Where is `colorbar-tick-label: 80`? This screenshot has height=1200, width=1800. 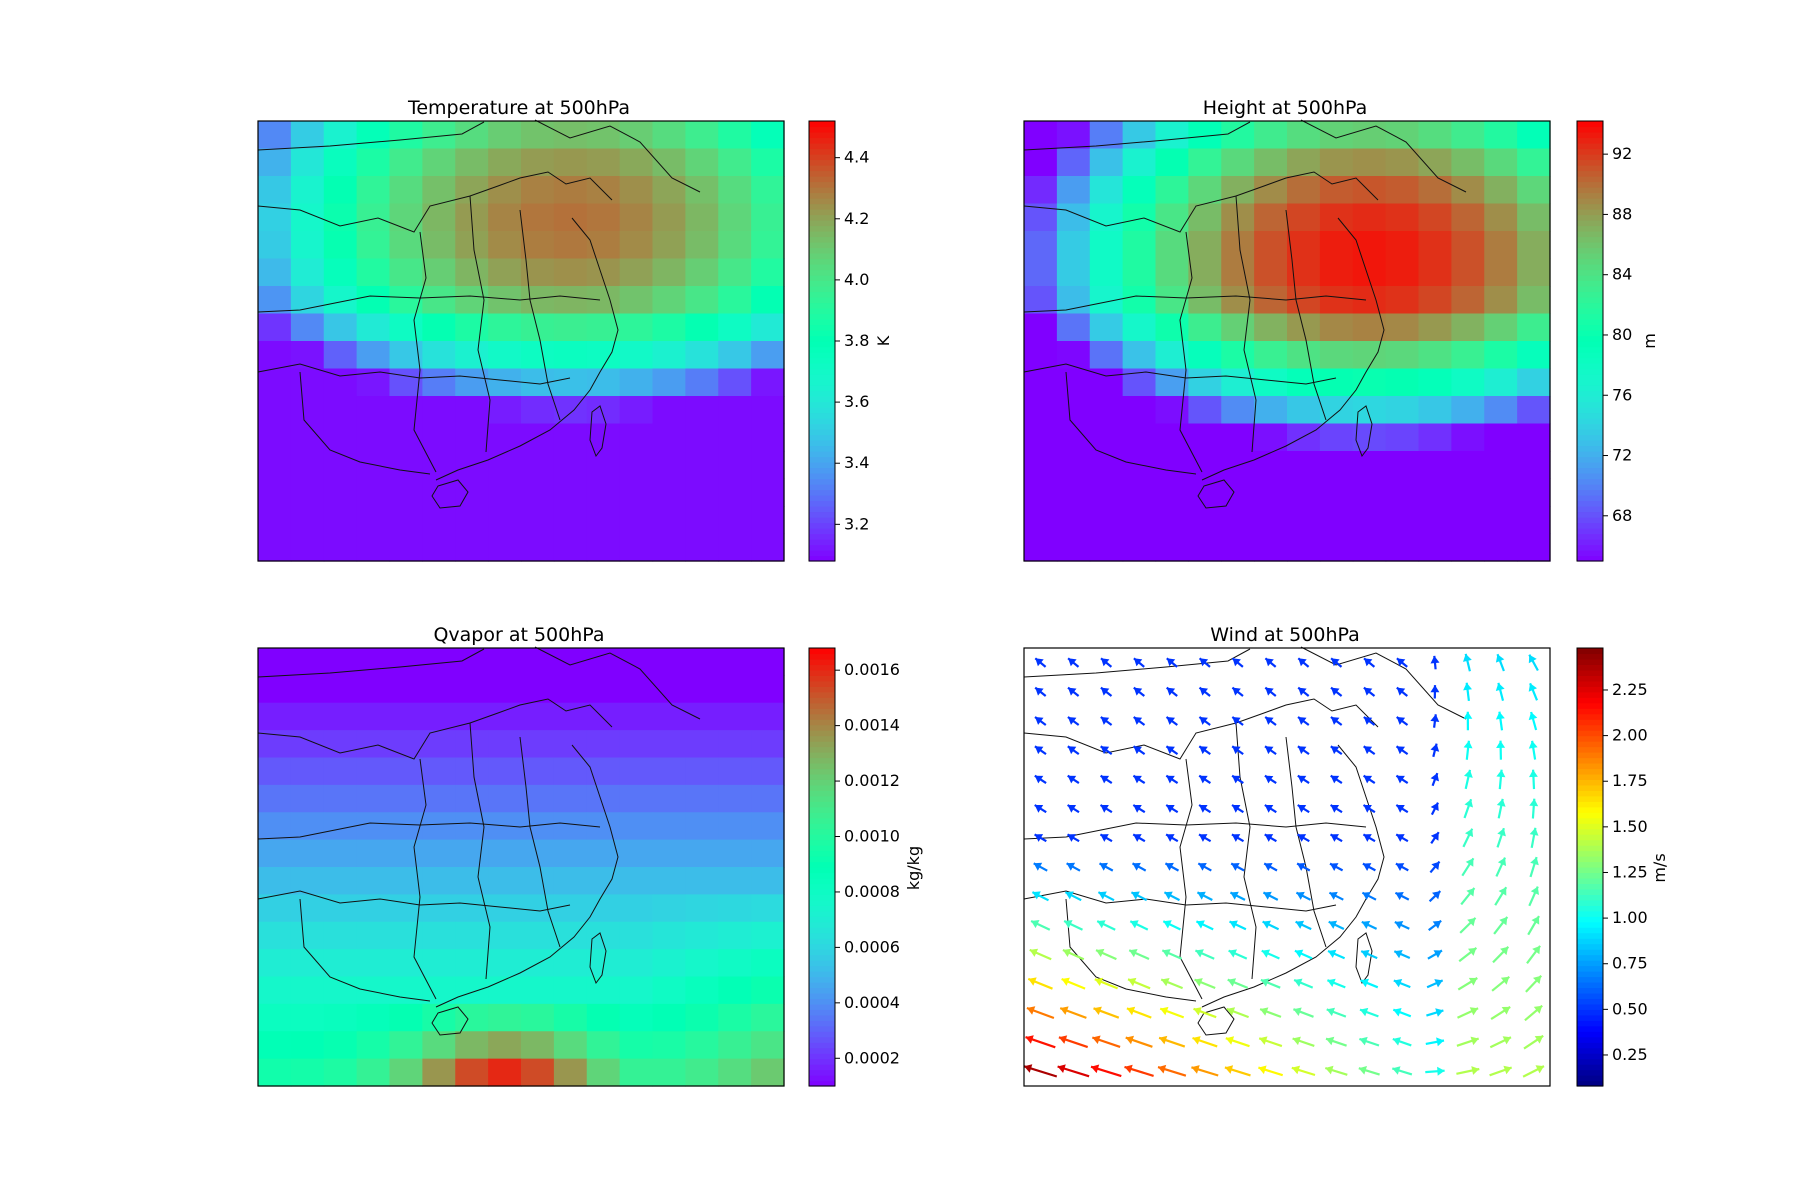 colorbar-tick-label: 80 is located at coordinates (1622, 334).